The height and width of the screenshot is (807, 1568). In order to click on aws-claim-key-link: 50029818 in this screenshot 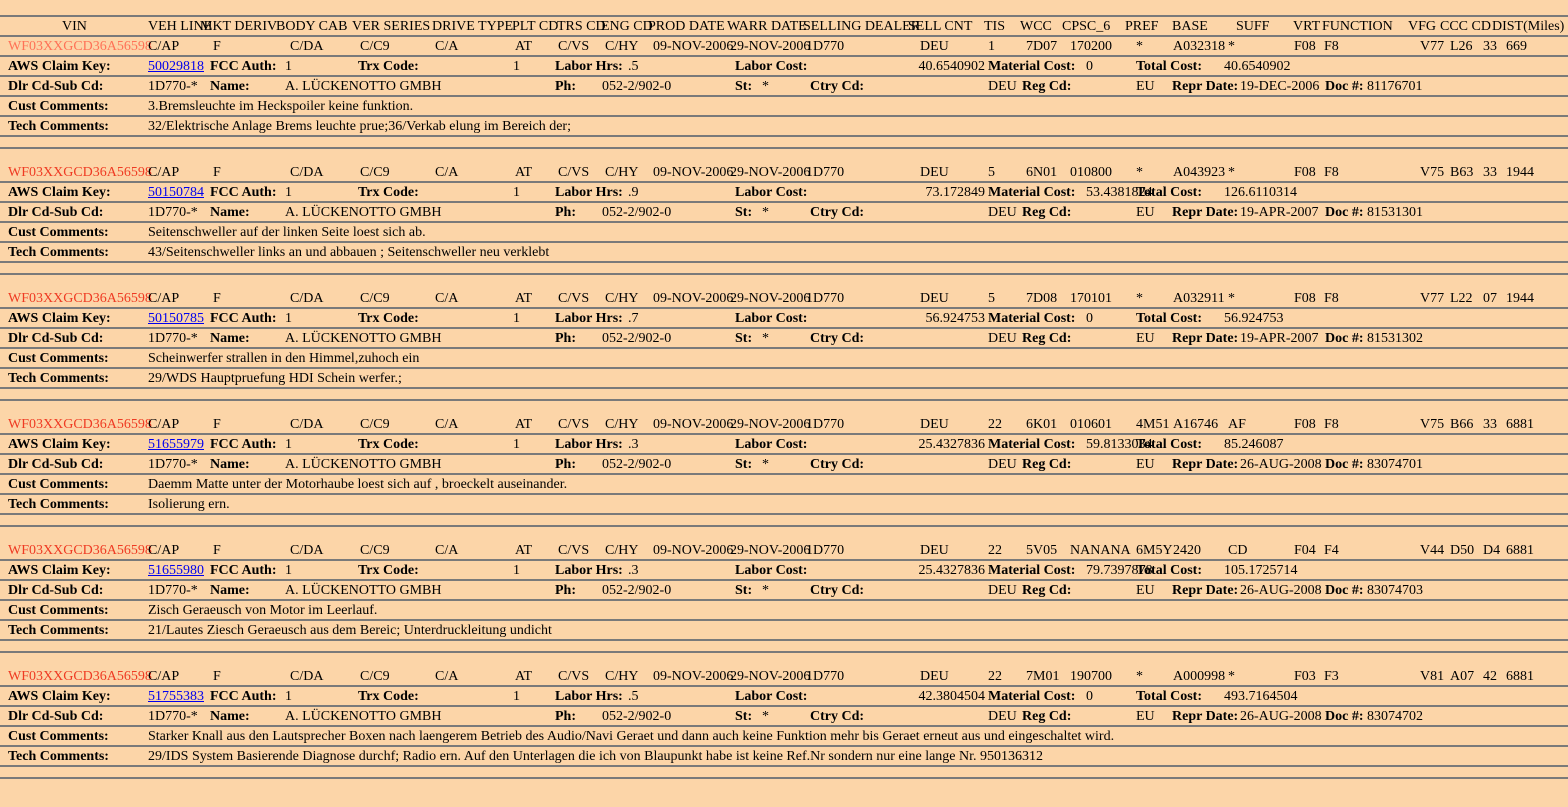, I will do `click(176, 66)`.